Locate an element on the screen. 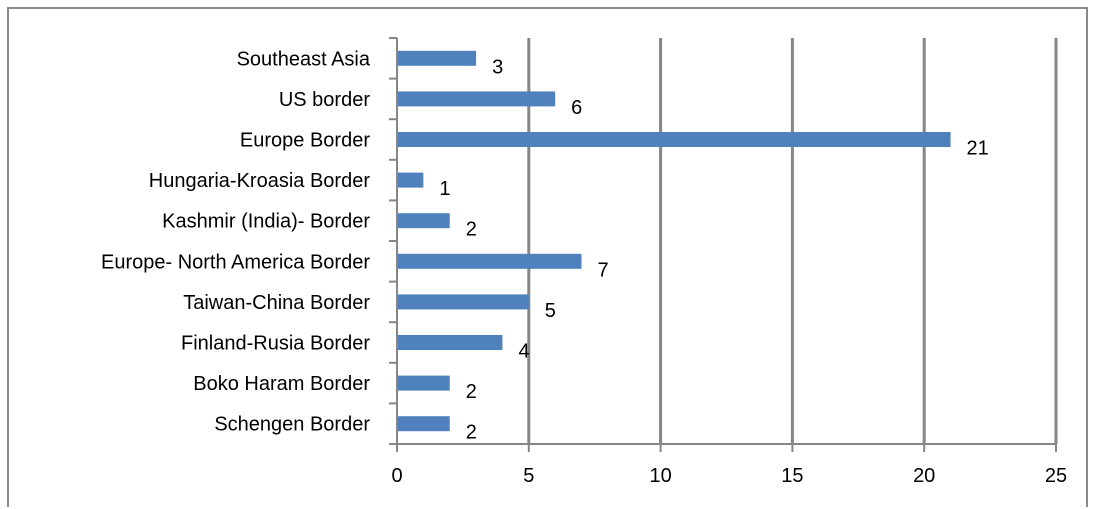 The height and width of the screenshot is (509, 1095). data-label: 3 is located at coordinates (497, 67).